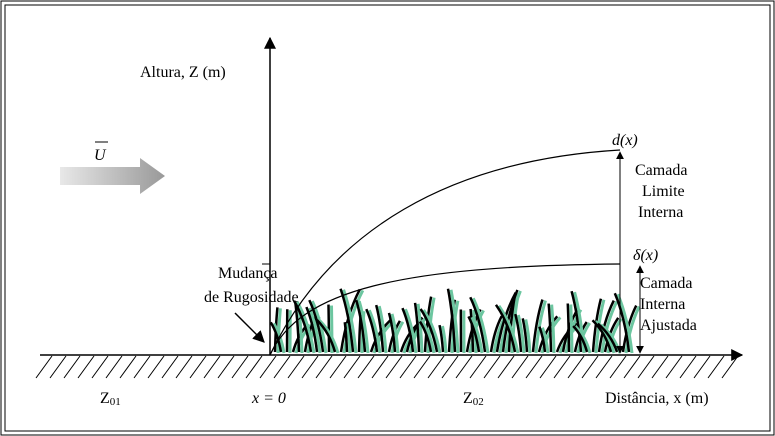  What do you see at coordinates (112, 176) in the screenshot?
I see `wind-arrow` at bounding box center [112, 176].